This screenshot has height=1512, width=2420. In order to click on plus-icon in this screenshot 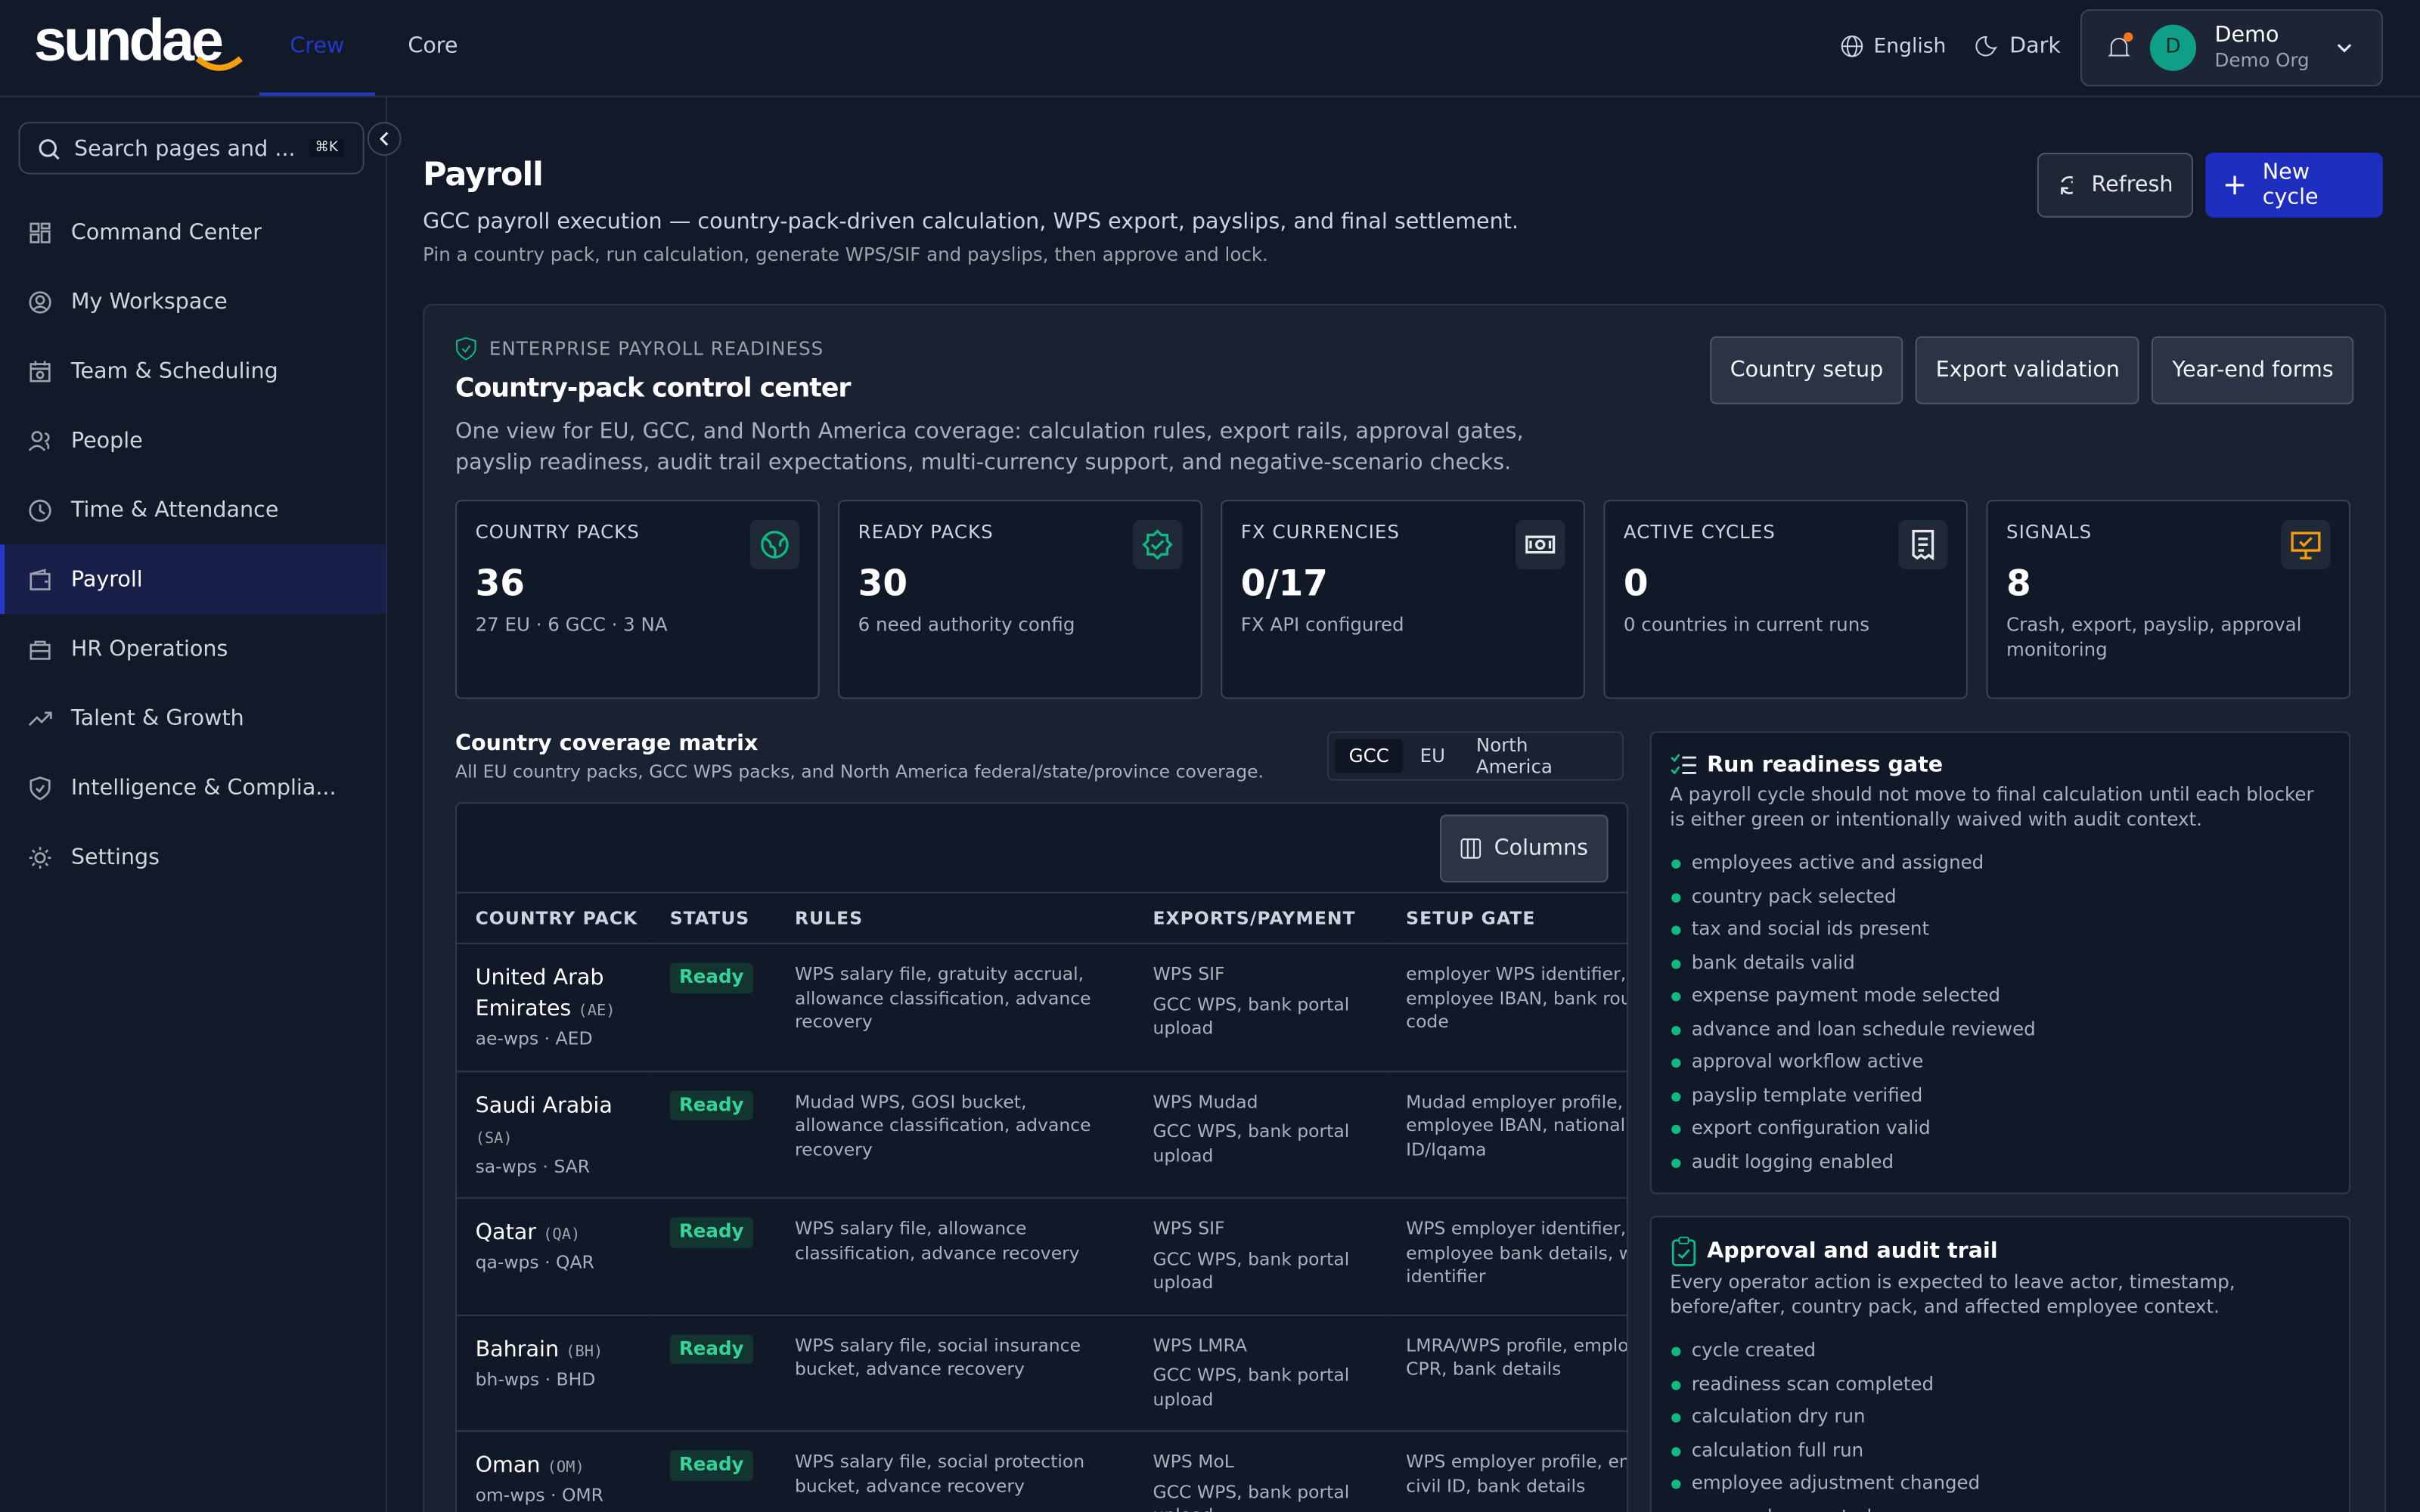, I will do `click(2235, 185)`.